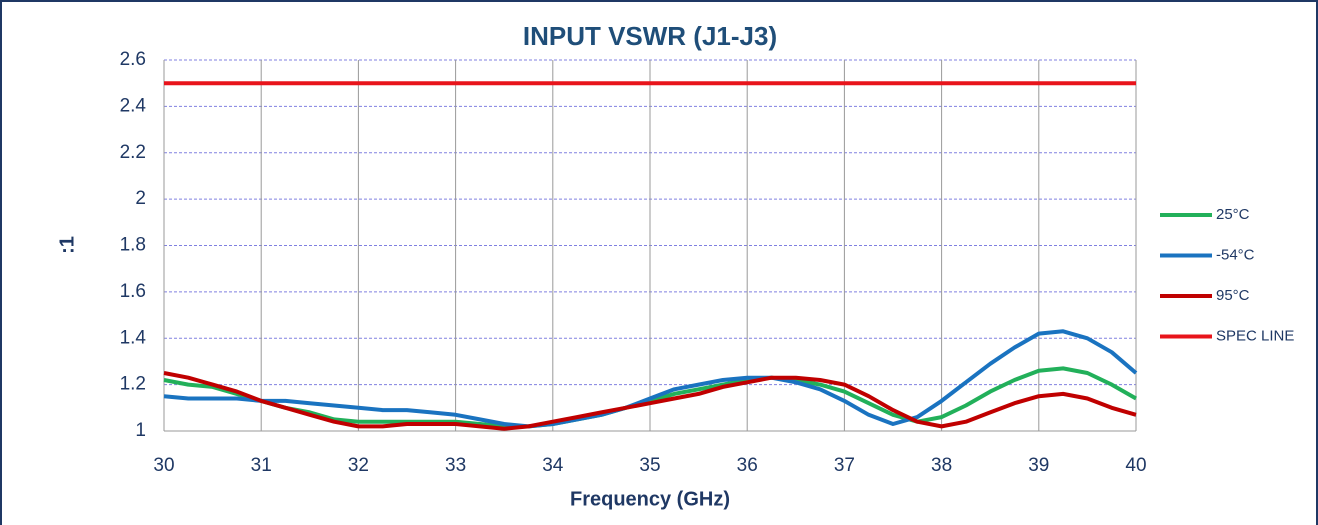 This screenshot has width=1318, height=525. Describe the element at coordinates (133, 337) in the screenshot. I see `y-tick-label: 1.4` at that location.